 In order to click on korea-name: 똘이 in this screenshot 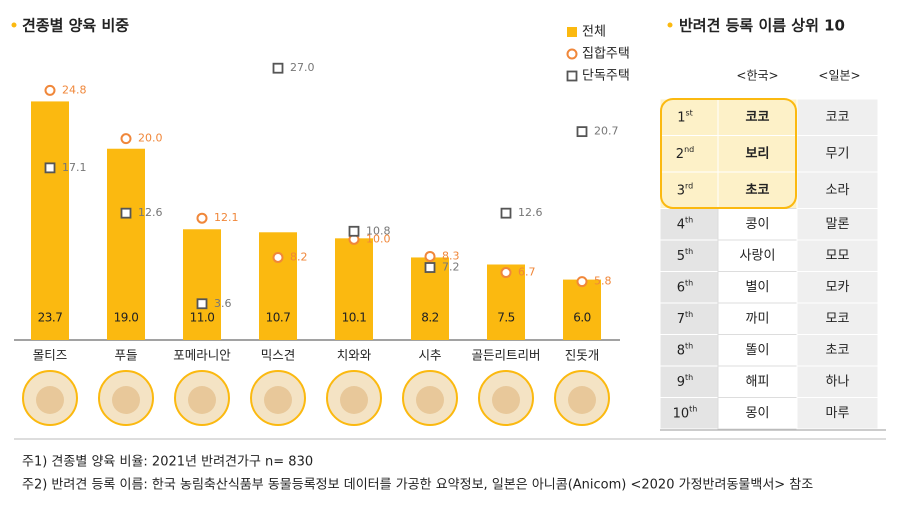, I will do `click(758, 350)`.